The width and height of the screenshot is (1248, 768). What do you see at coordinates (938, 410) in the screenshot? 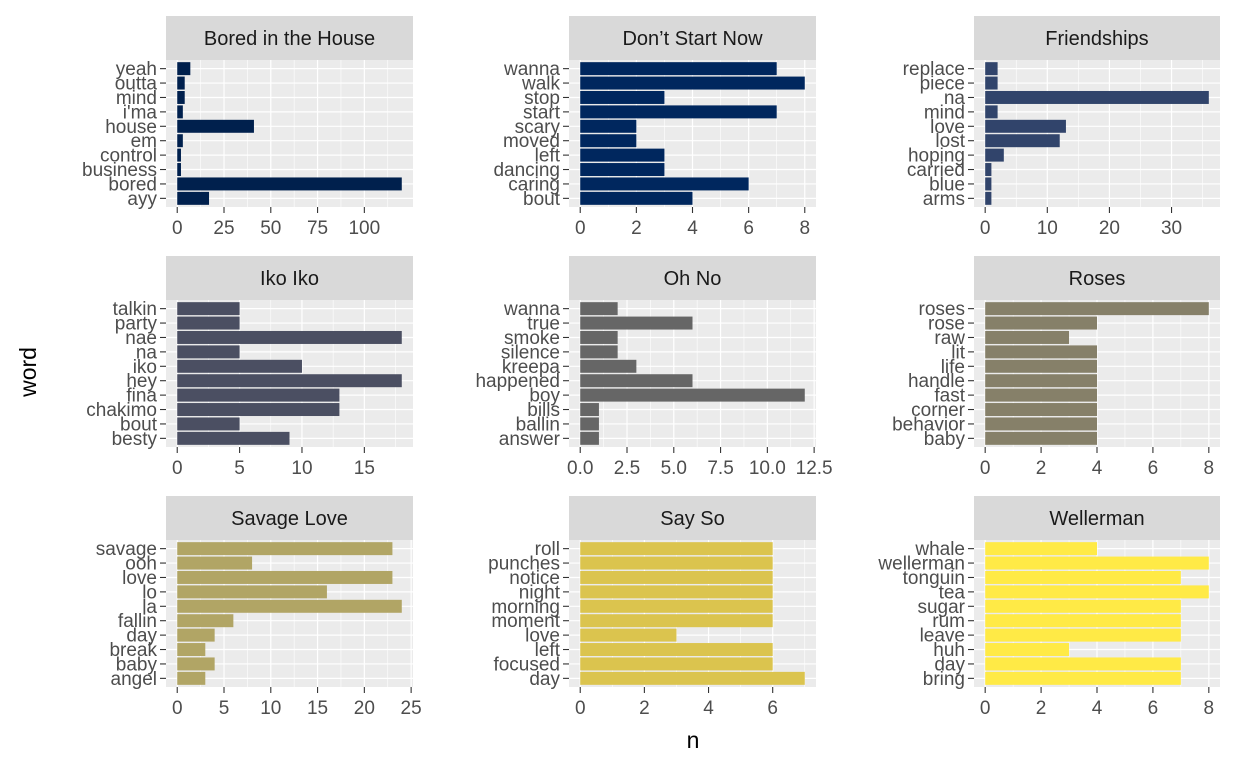
I see `y-tick-label: corner` at bounding box center [938, 410].